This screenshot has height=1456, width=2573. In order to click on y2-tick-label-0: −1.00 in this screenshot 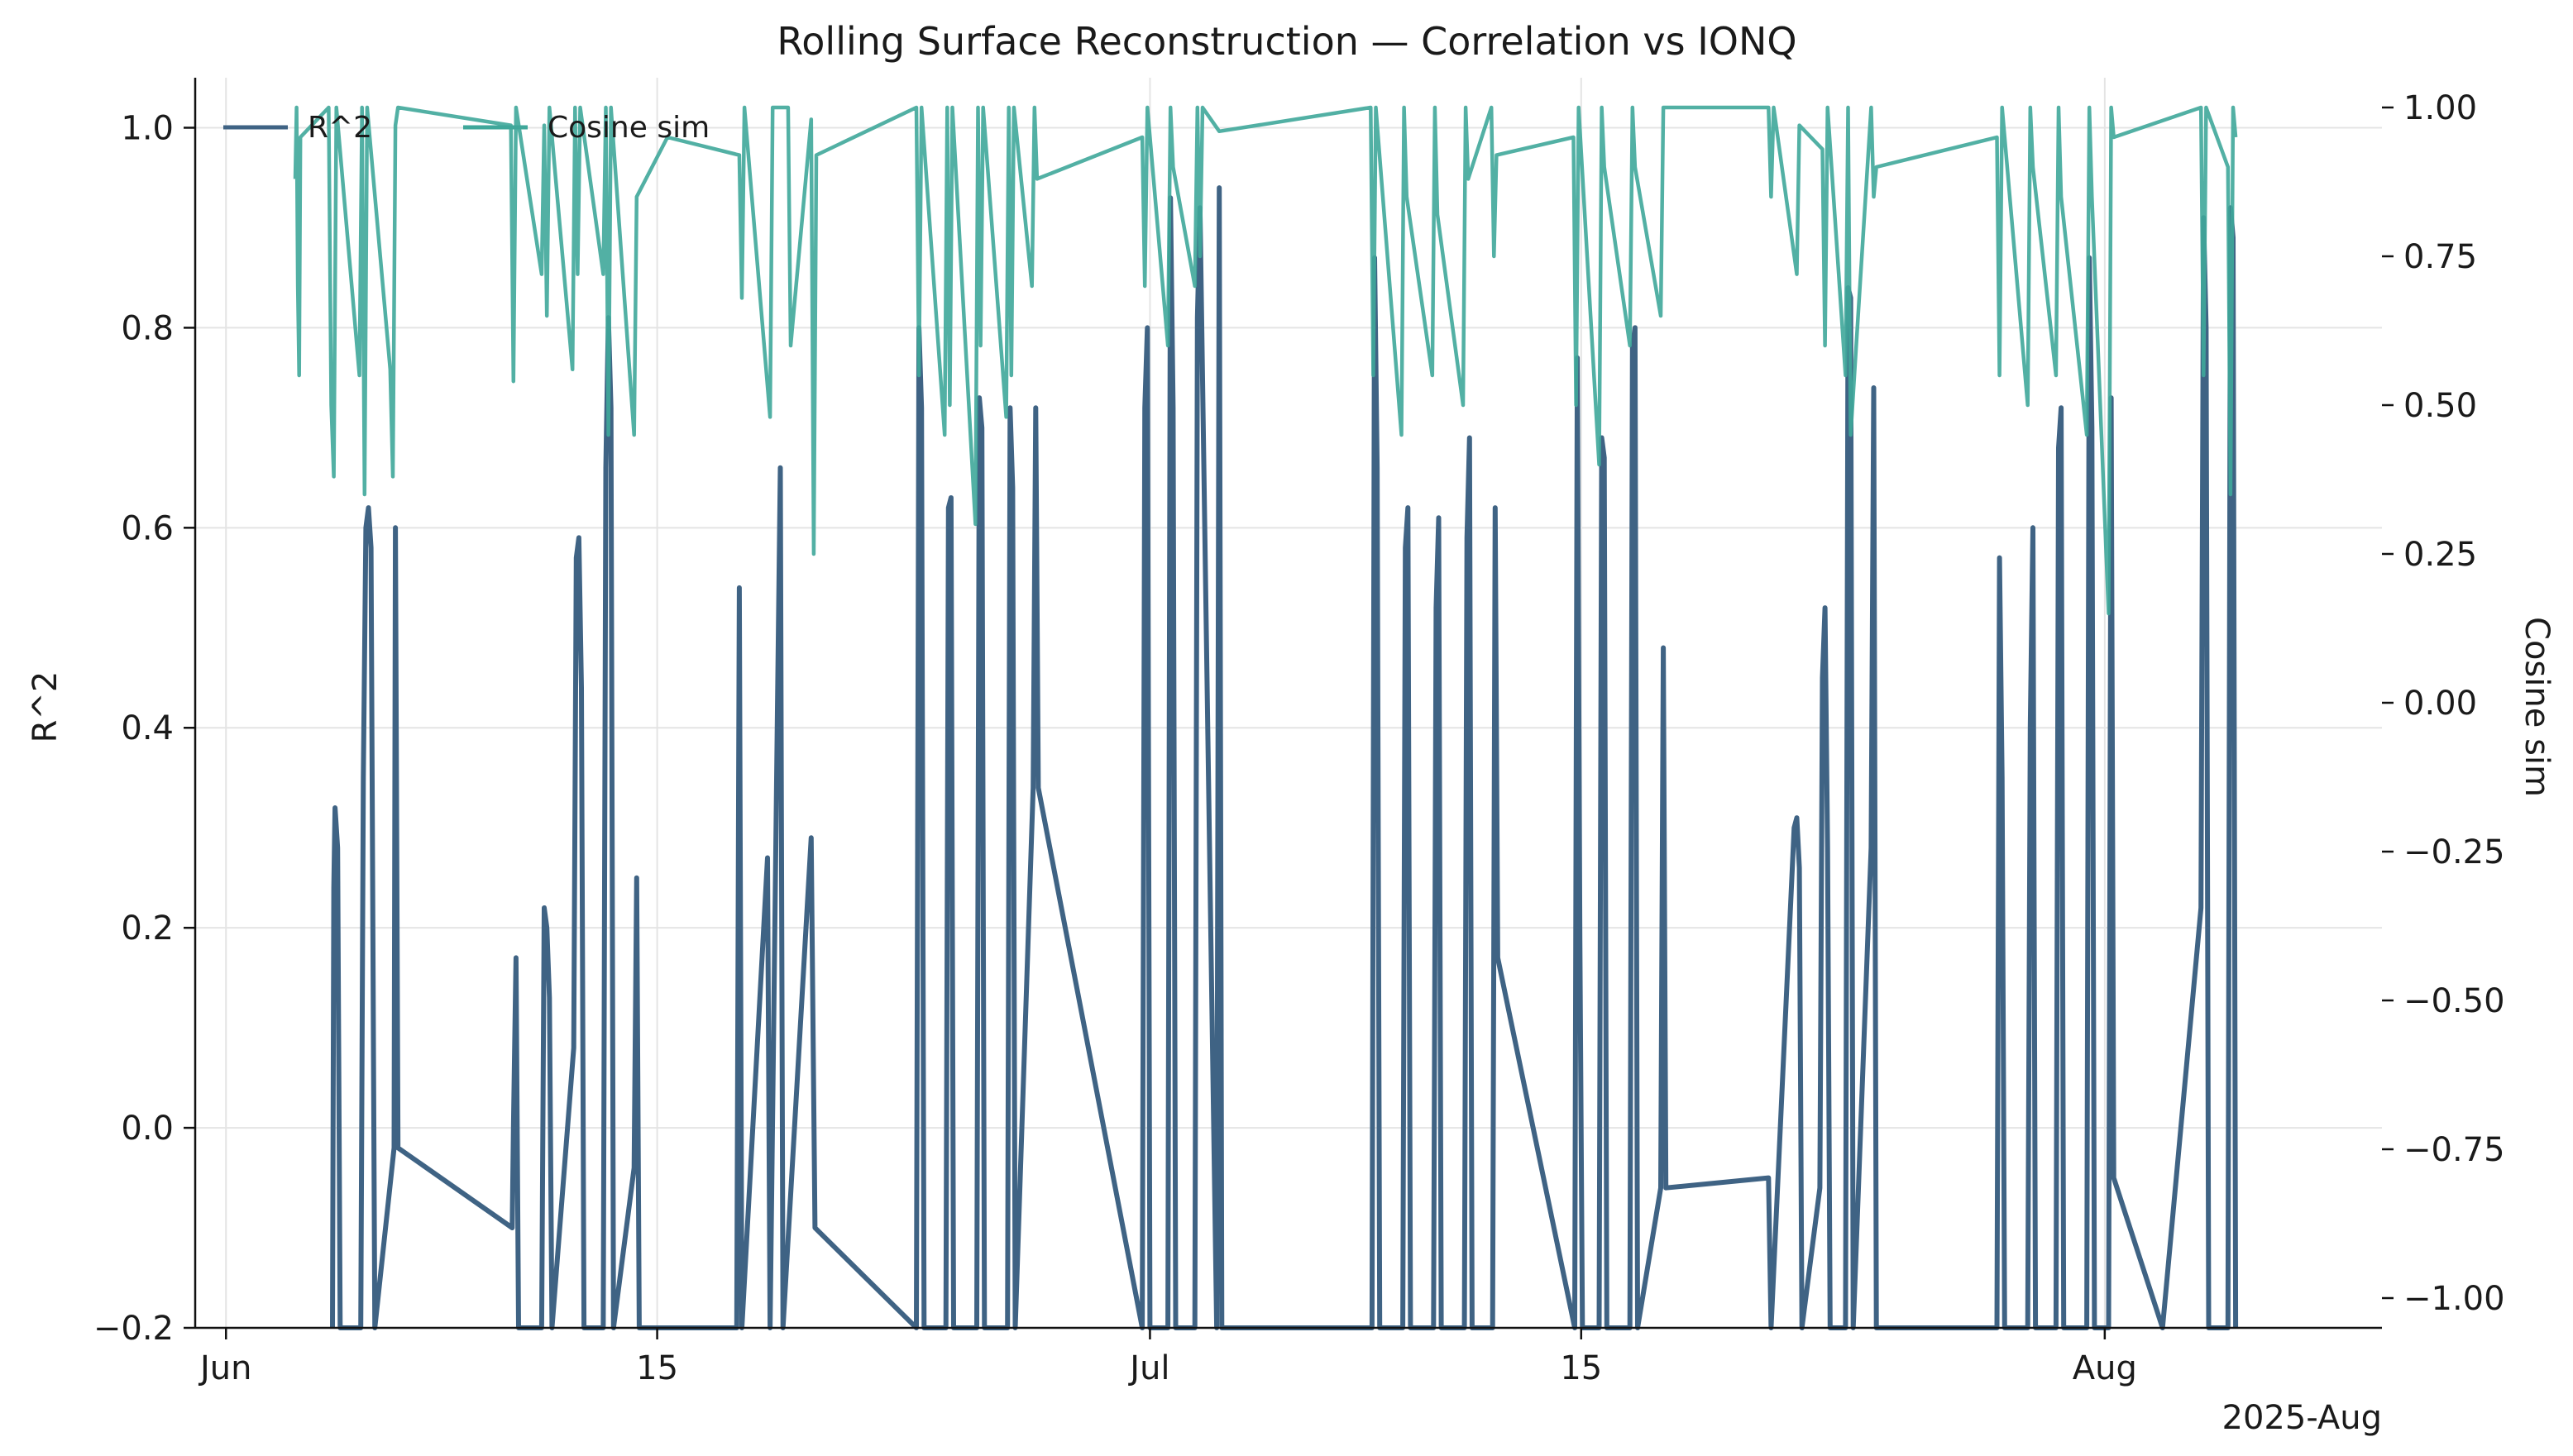, I will do `click(2454, 1299)`.